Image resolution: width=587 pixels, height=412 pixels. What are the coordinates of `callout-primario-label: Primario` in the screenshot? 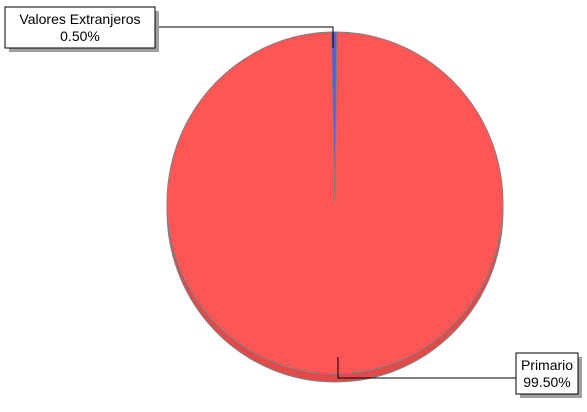 It's located at (547, 365).